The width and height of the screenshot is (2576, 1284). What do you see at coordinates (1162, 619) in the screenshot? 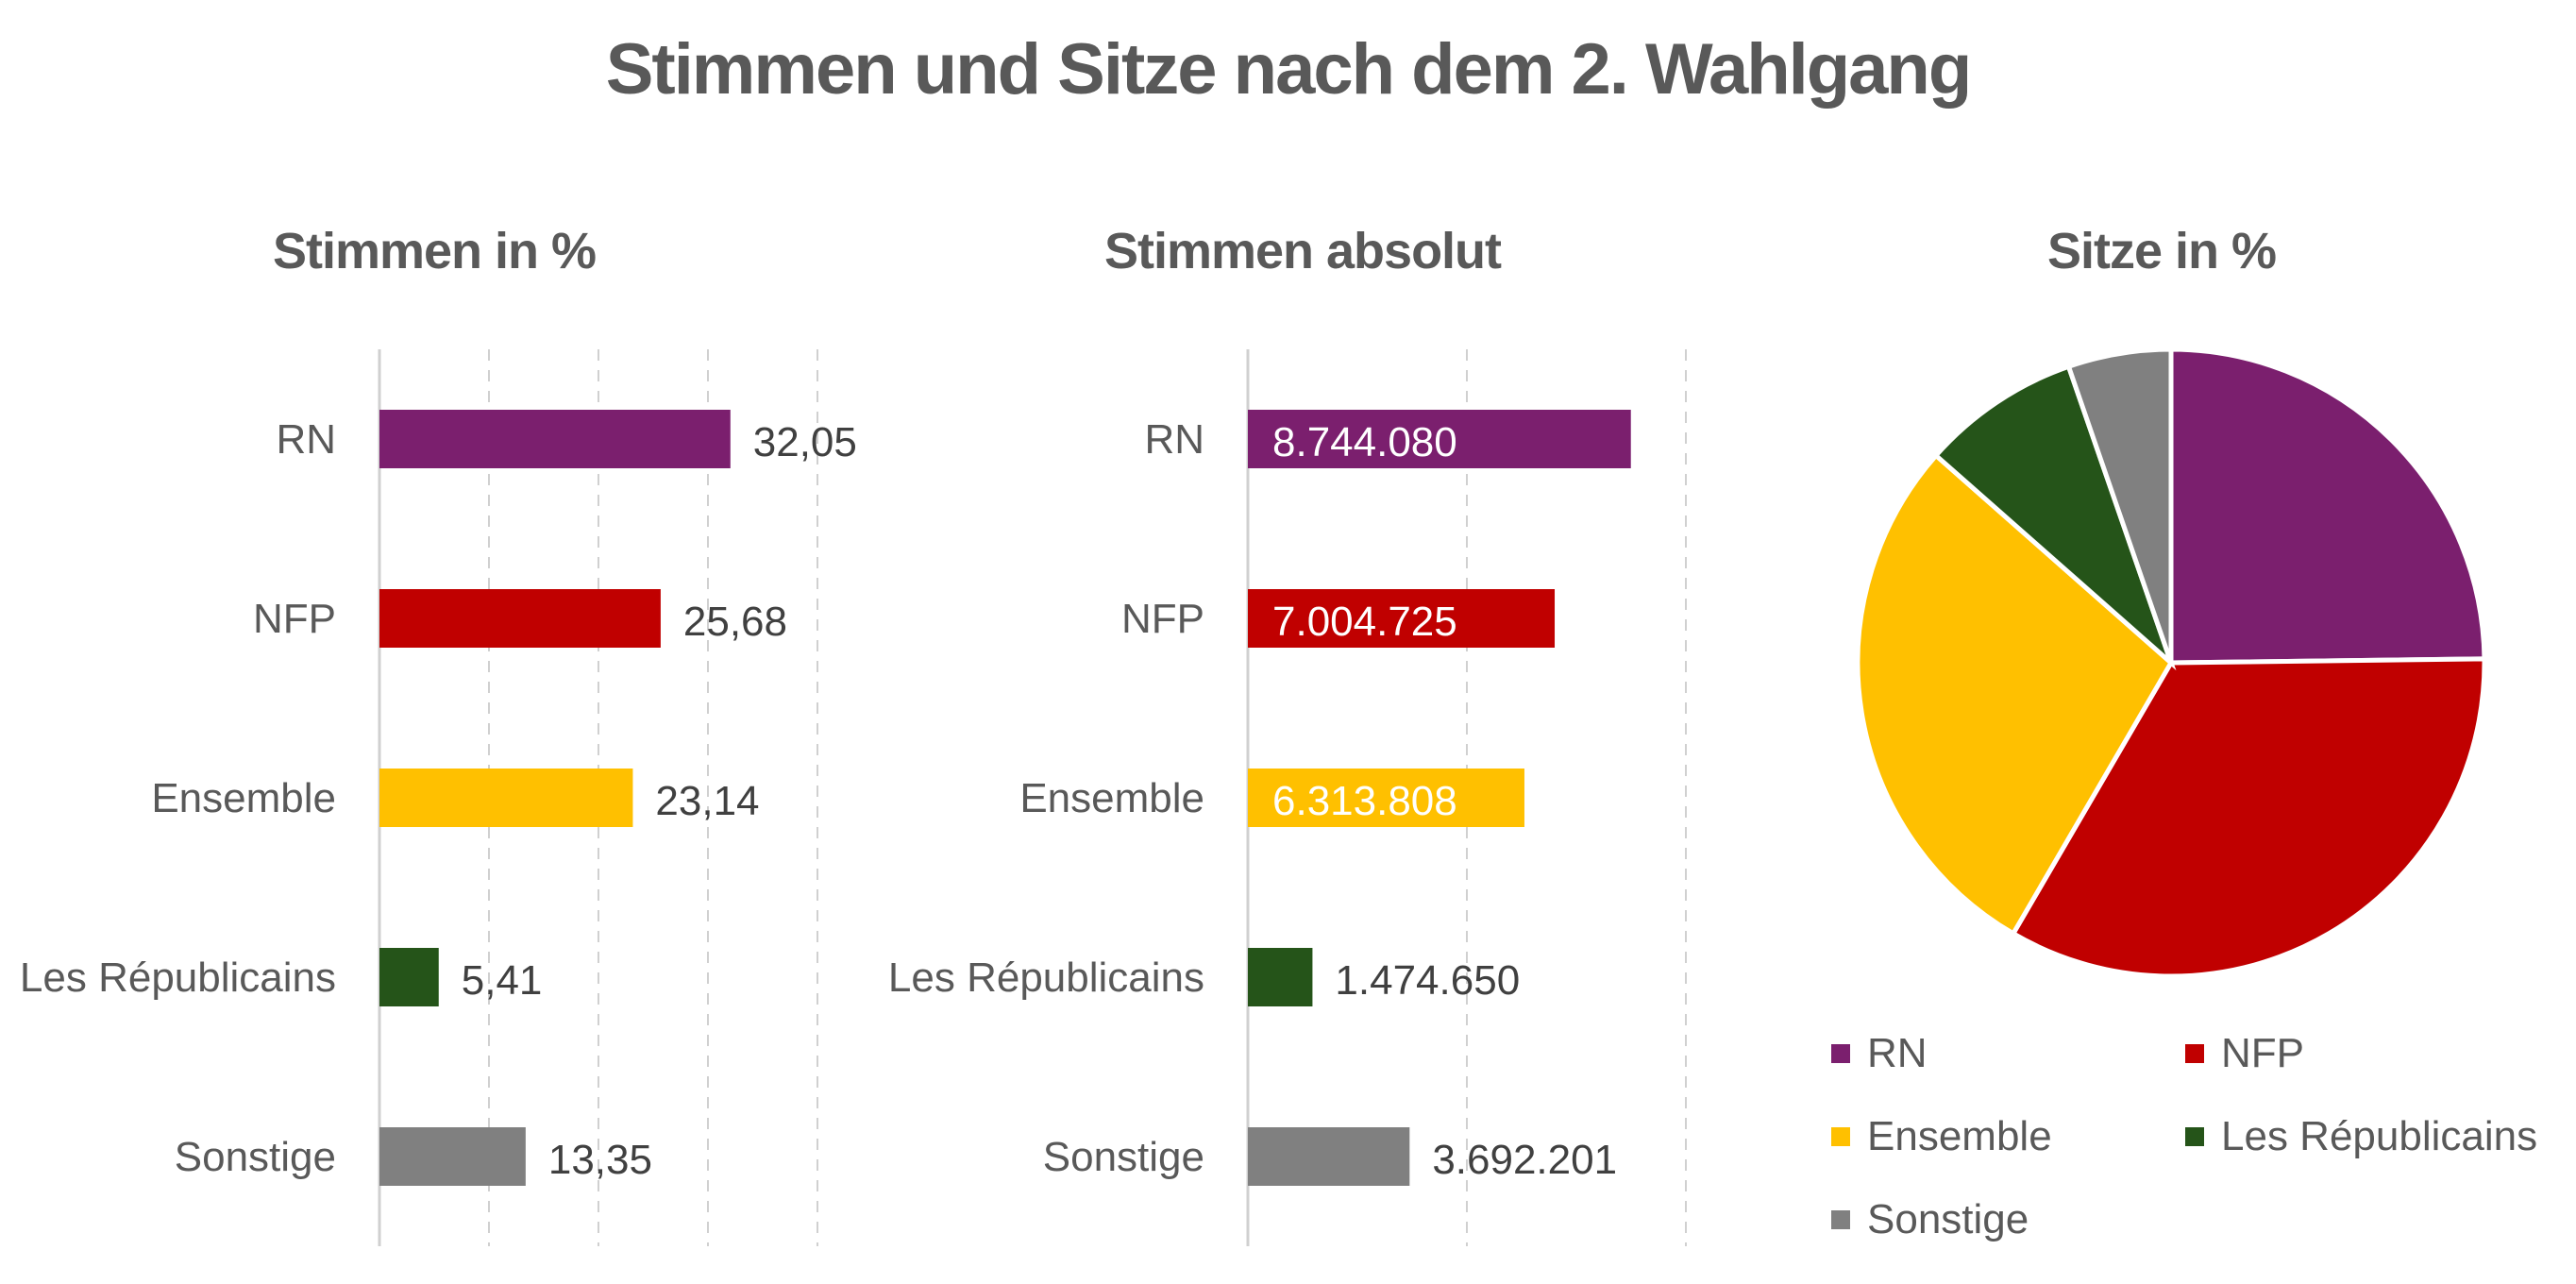
I see `abs-category-label: NFP` at bounding box center [1162, 619].